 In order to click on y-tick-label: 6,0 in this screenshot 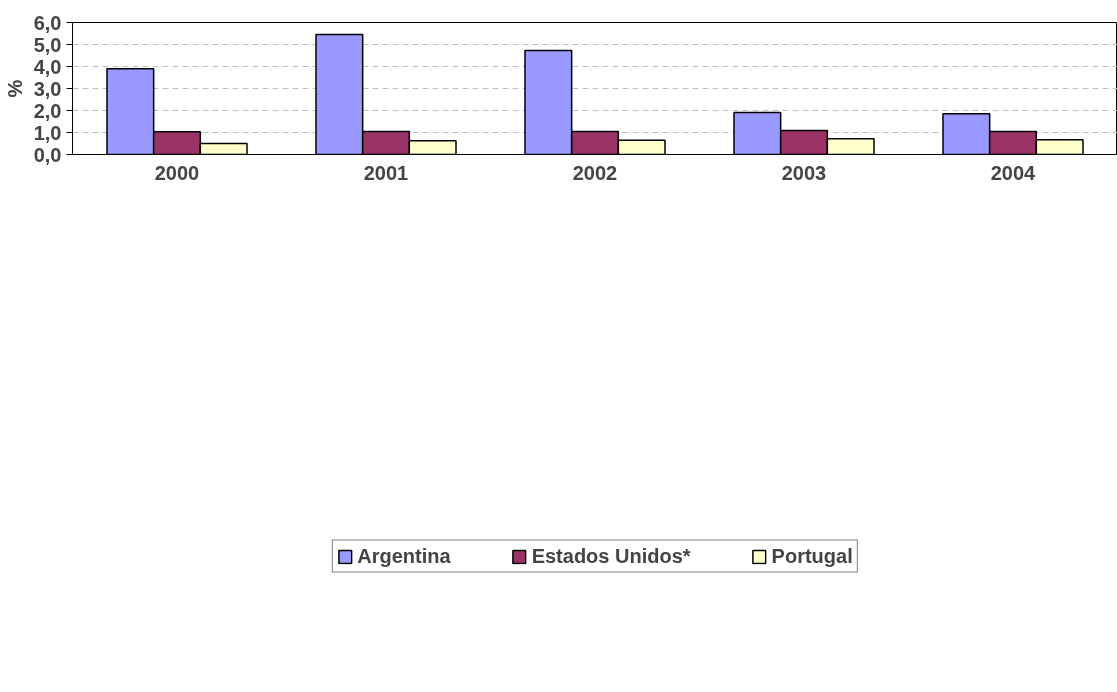, I will do `click(47, 22)`.